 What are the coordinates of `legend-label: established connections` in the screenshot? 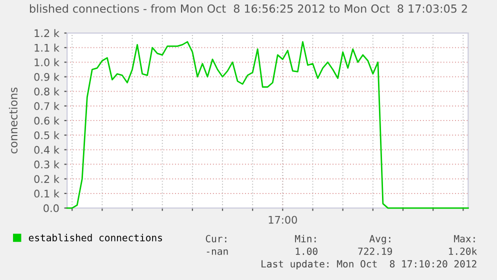 It's located at (95, 238).